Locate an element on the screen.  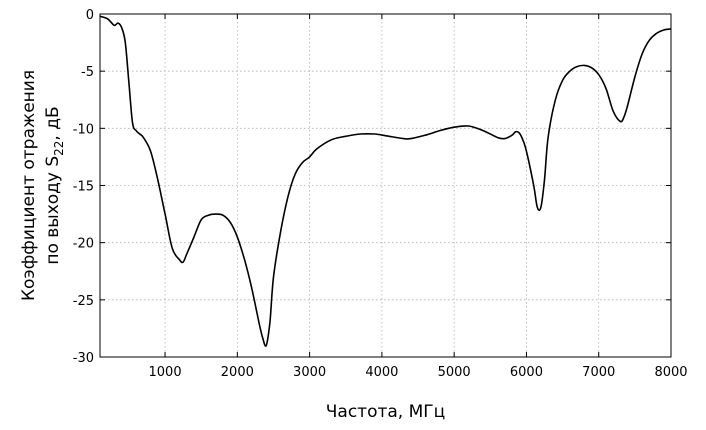
y-tick-label: -20 is located at coordinates (83, 244).